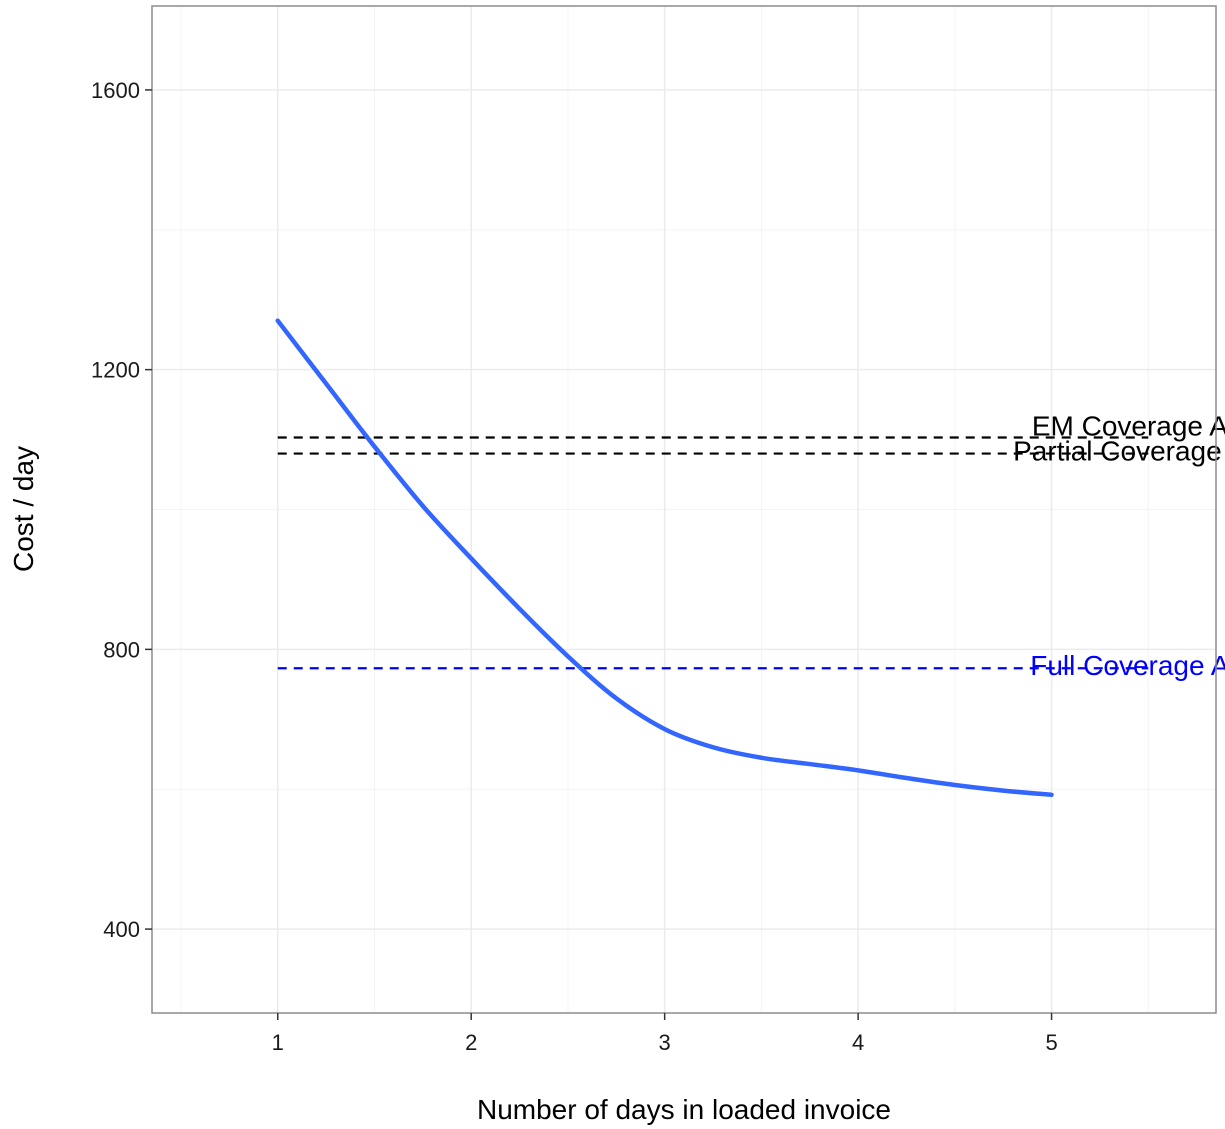 This screenshot has width=1225, height=1129. Describe the element at coordinates (713, 553) in the screenshot. I see `reference-lines` at that location.